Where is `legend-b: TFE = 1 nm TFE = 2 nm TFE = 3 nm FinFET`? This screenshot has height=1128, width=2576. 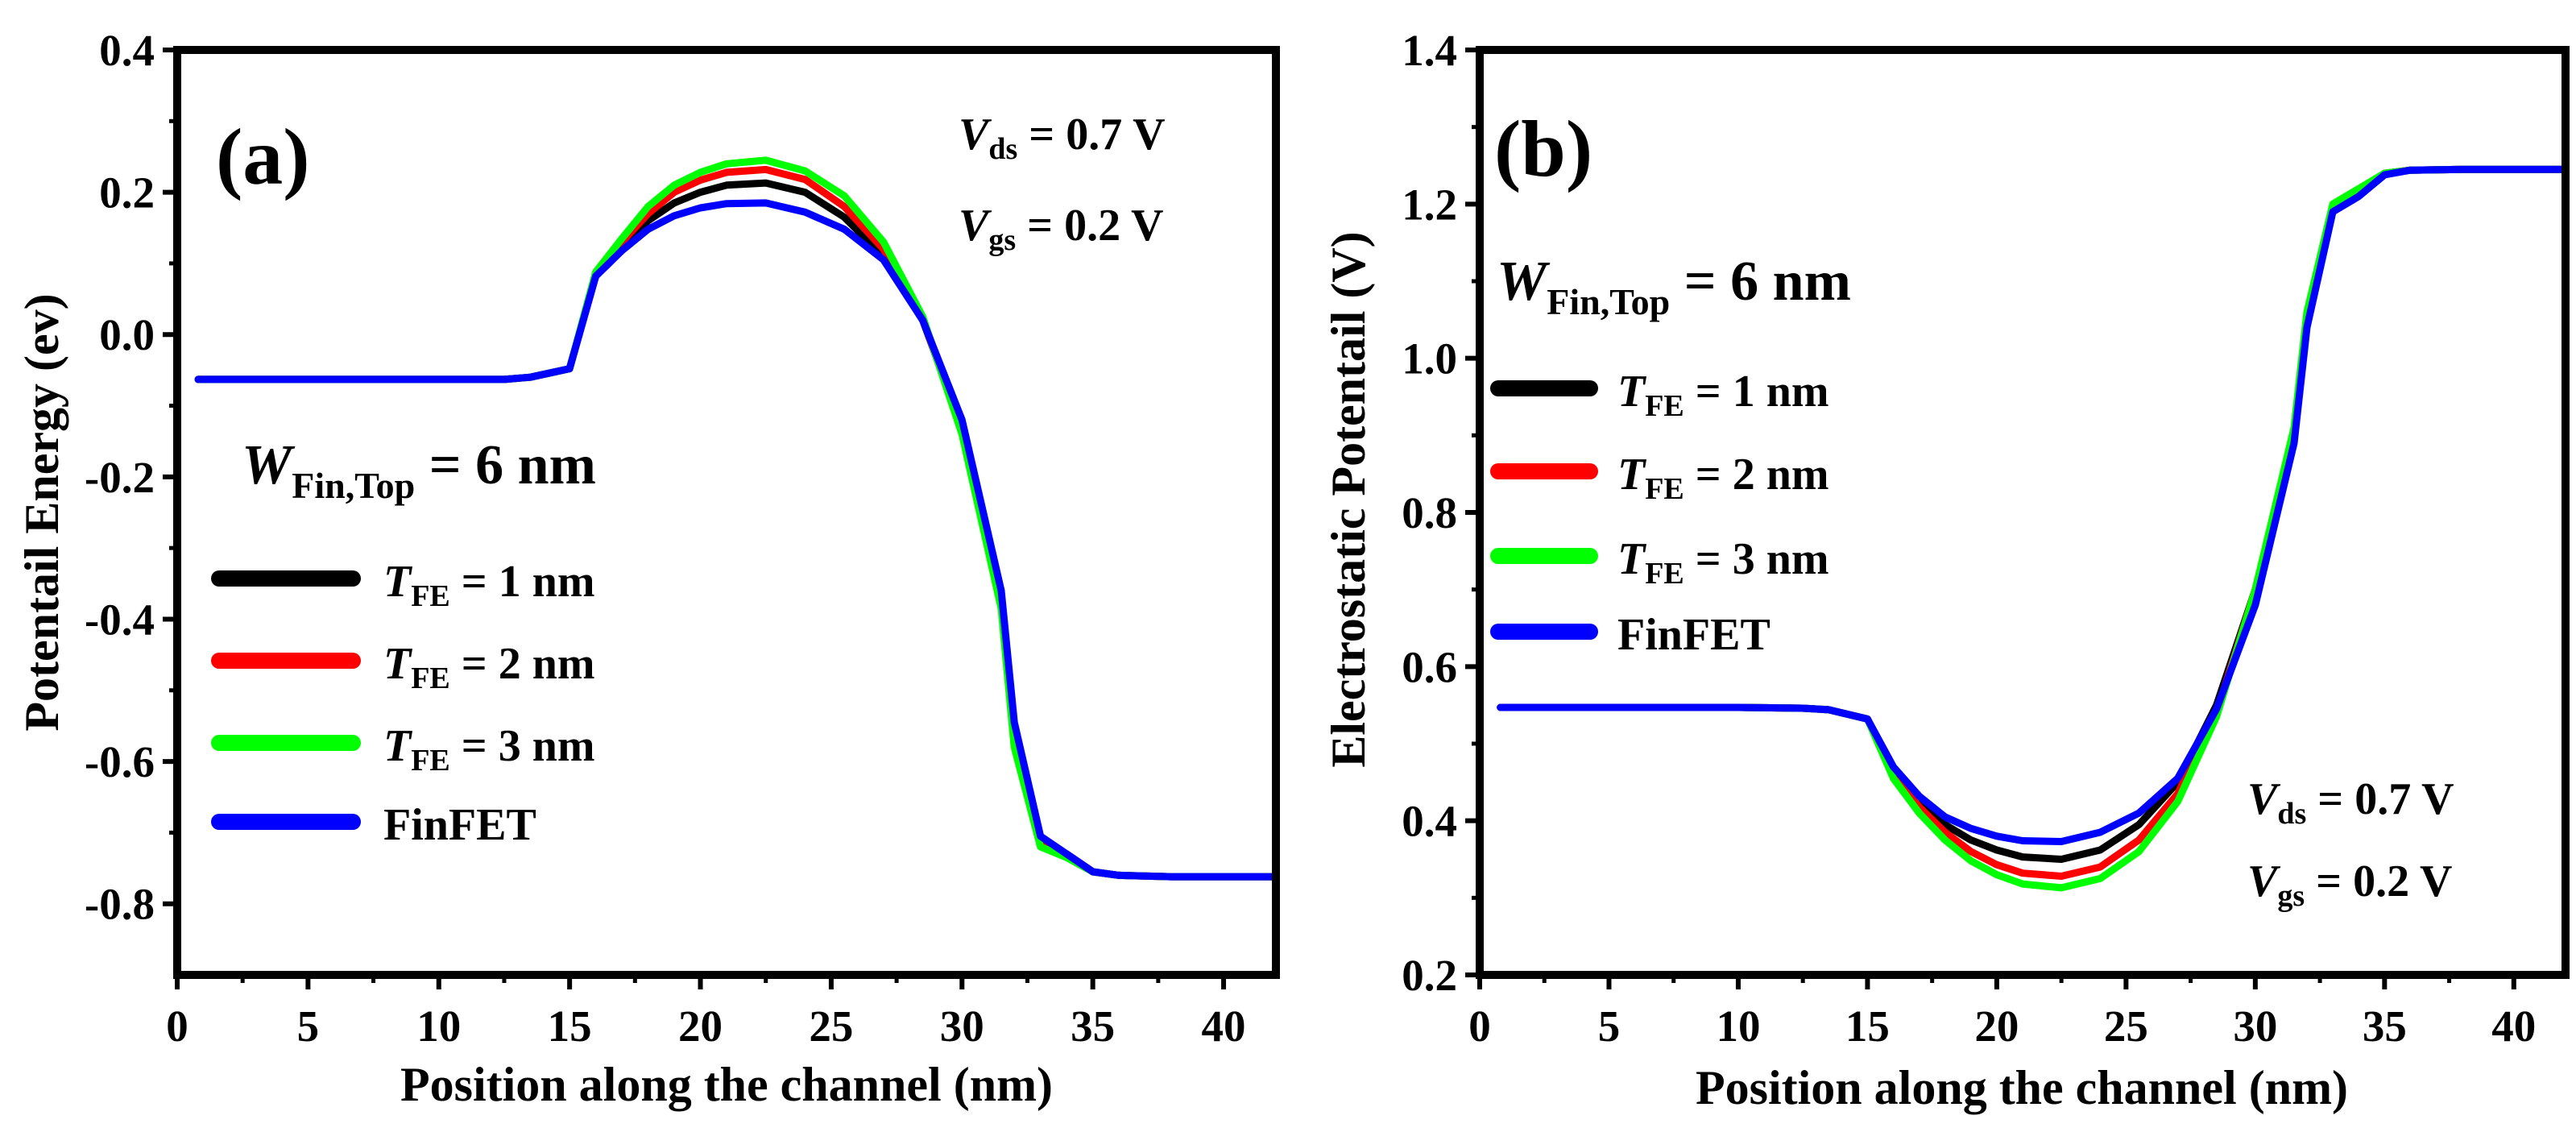 legend-b: TFE = 1 nm TFE = 2 nm TFE = 3 nm FinFET is located at coordinates (1659, 513).